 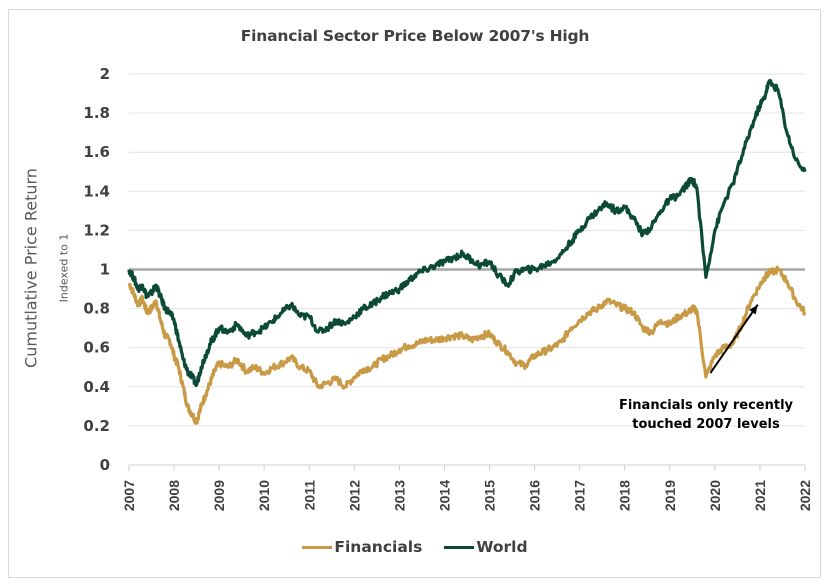 What do you see at coordinates (760, 495) in the screenshot?
I see `x-tick-label: 2021` at bounding box center [760, 495].